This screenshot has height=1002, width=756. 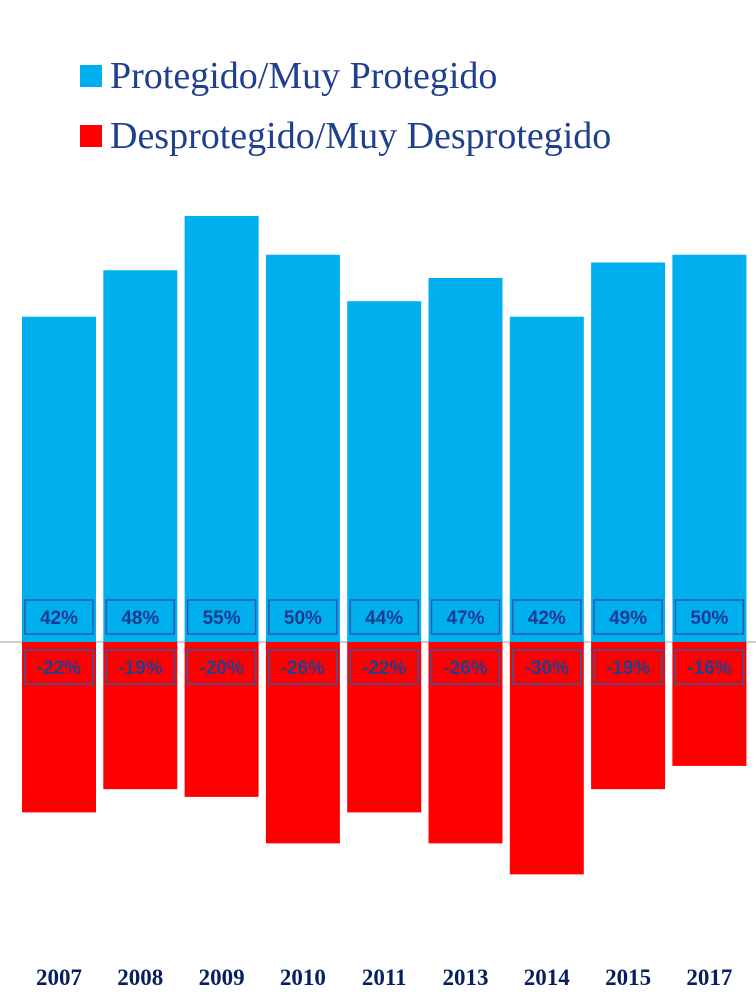 I want to click on data-label-protected-2014: 42%, so click(x=547, y=618).